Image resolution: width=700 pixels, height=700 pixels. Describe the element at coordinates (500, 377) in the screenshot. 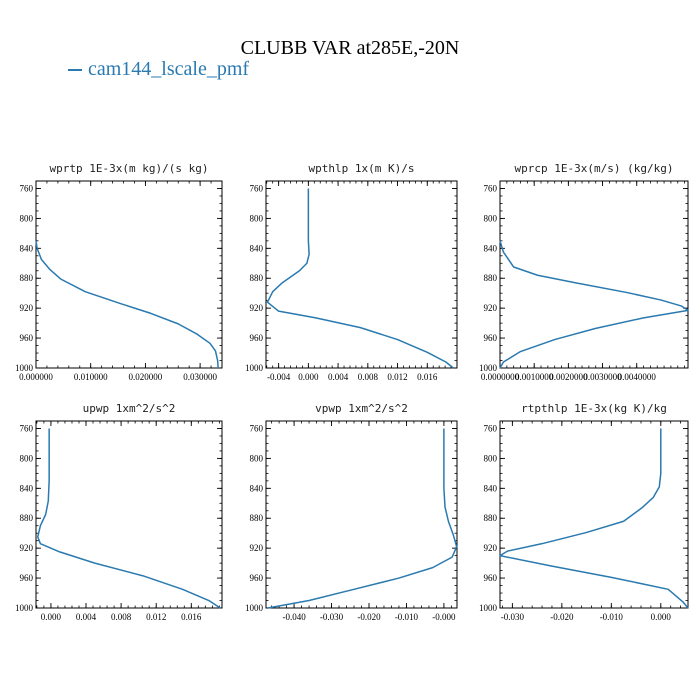

I see `x-tick-label: 0.0000000` at that location.